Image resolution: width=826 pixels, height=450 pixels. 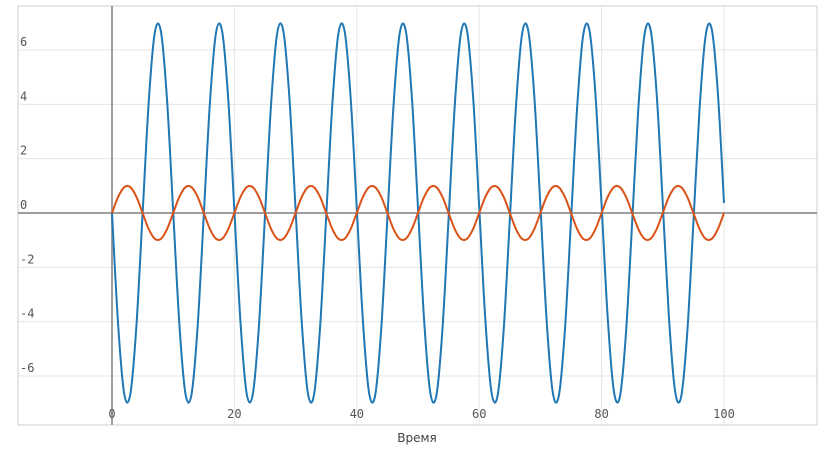 What do you see at coordinates (23, 151) in the screenshot?
I see `y-tick-label: 2` at bounding box center [23, 151].